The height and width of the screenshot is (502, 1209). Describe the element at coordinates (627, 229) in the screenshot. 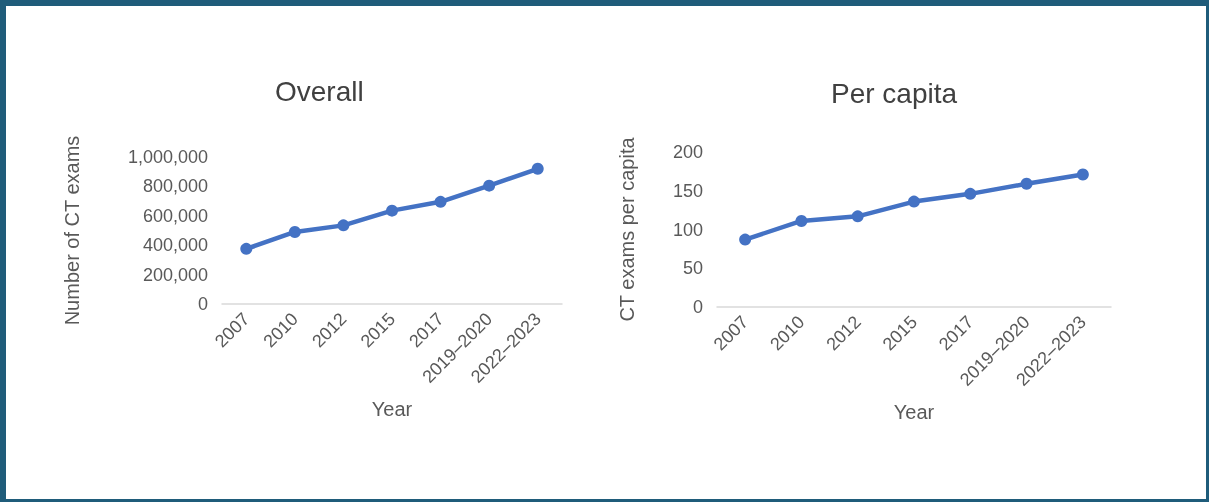

I see `y-axis-title: CT exams per capita` at that location.